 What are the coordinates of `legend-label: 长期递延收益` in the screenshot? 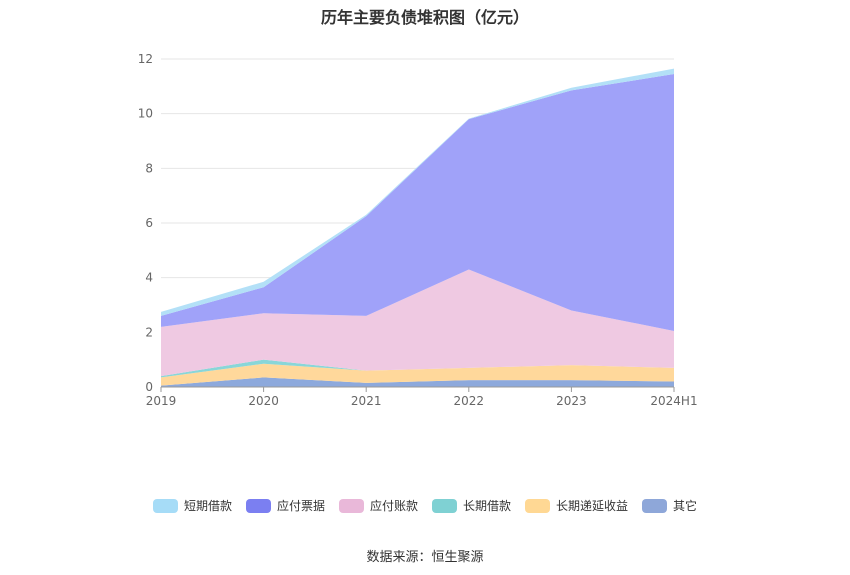 It's located at (592, 506).